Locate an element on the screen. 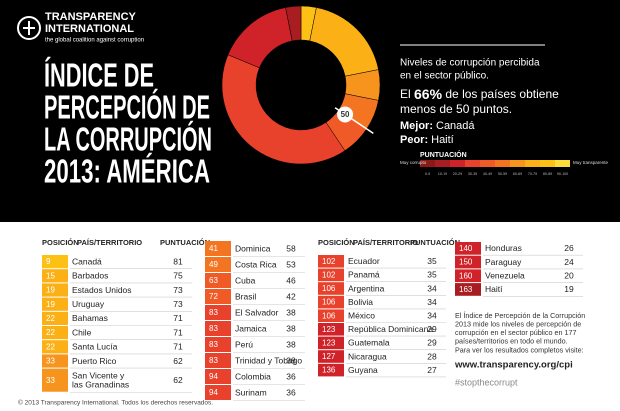 The image size is (620, 411). country: Paraguay is located at coordinates (503, 262).